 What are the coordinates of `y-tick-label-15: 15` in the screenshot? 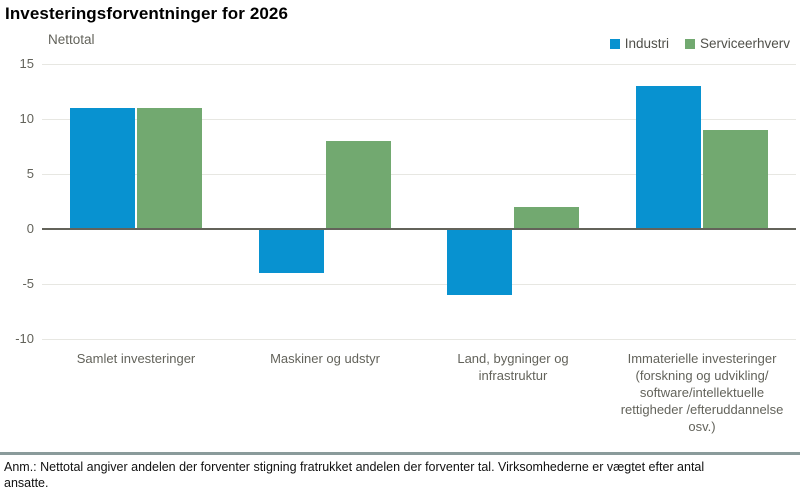 It's located at (26, 63).